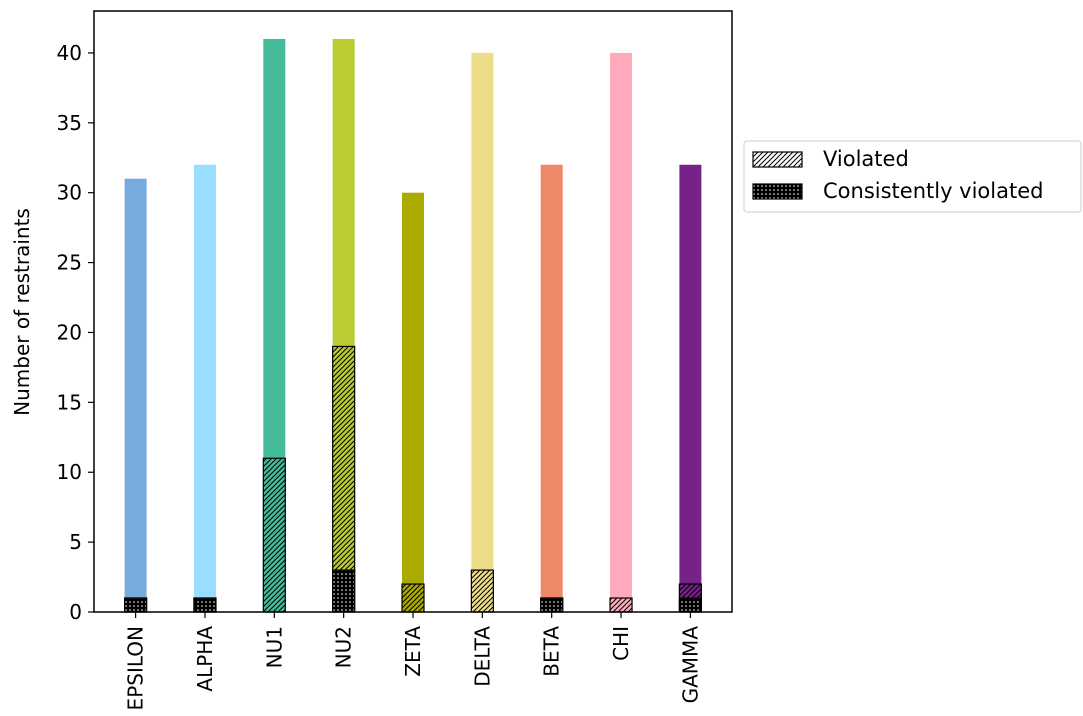 This screenshot has height=716, width=1083. What do you see at coordinates (274, 535) in the screenshot?
I see `bar-violated-nu1` at bounding box center [274, 535].